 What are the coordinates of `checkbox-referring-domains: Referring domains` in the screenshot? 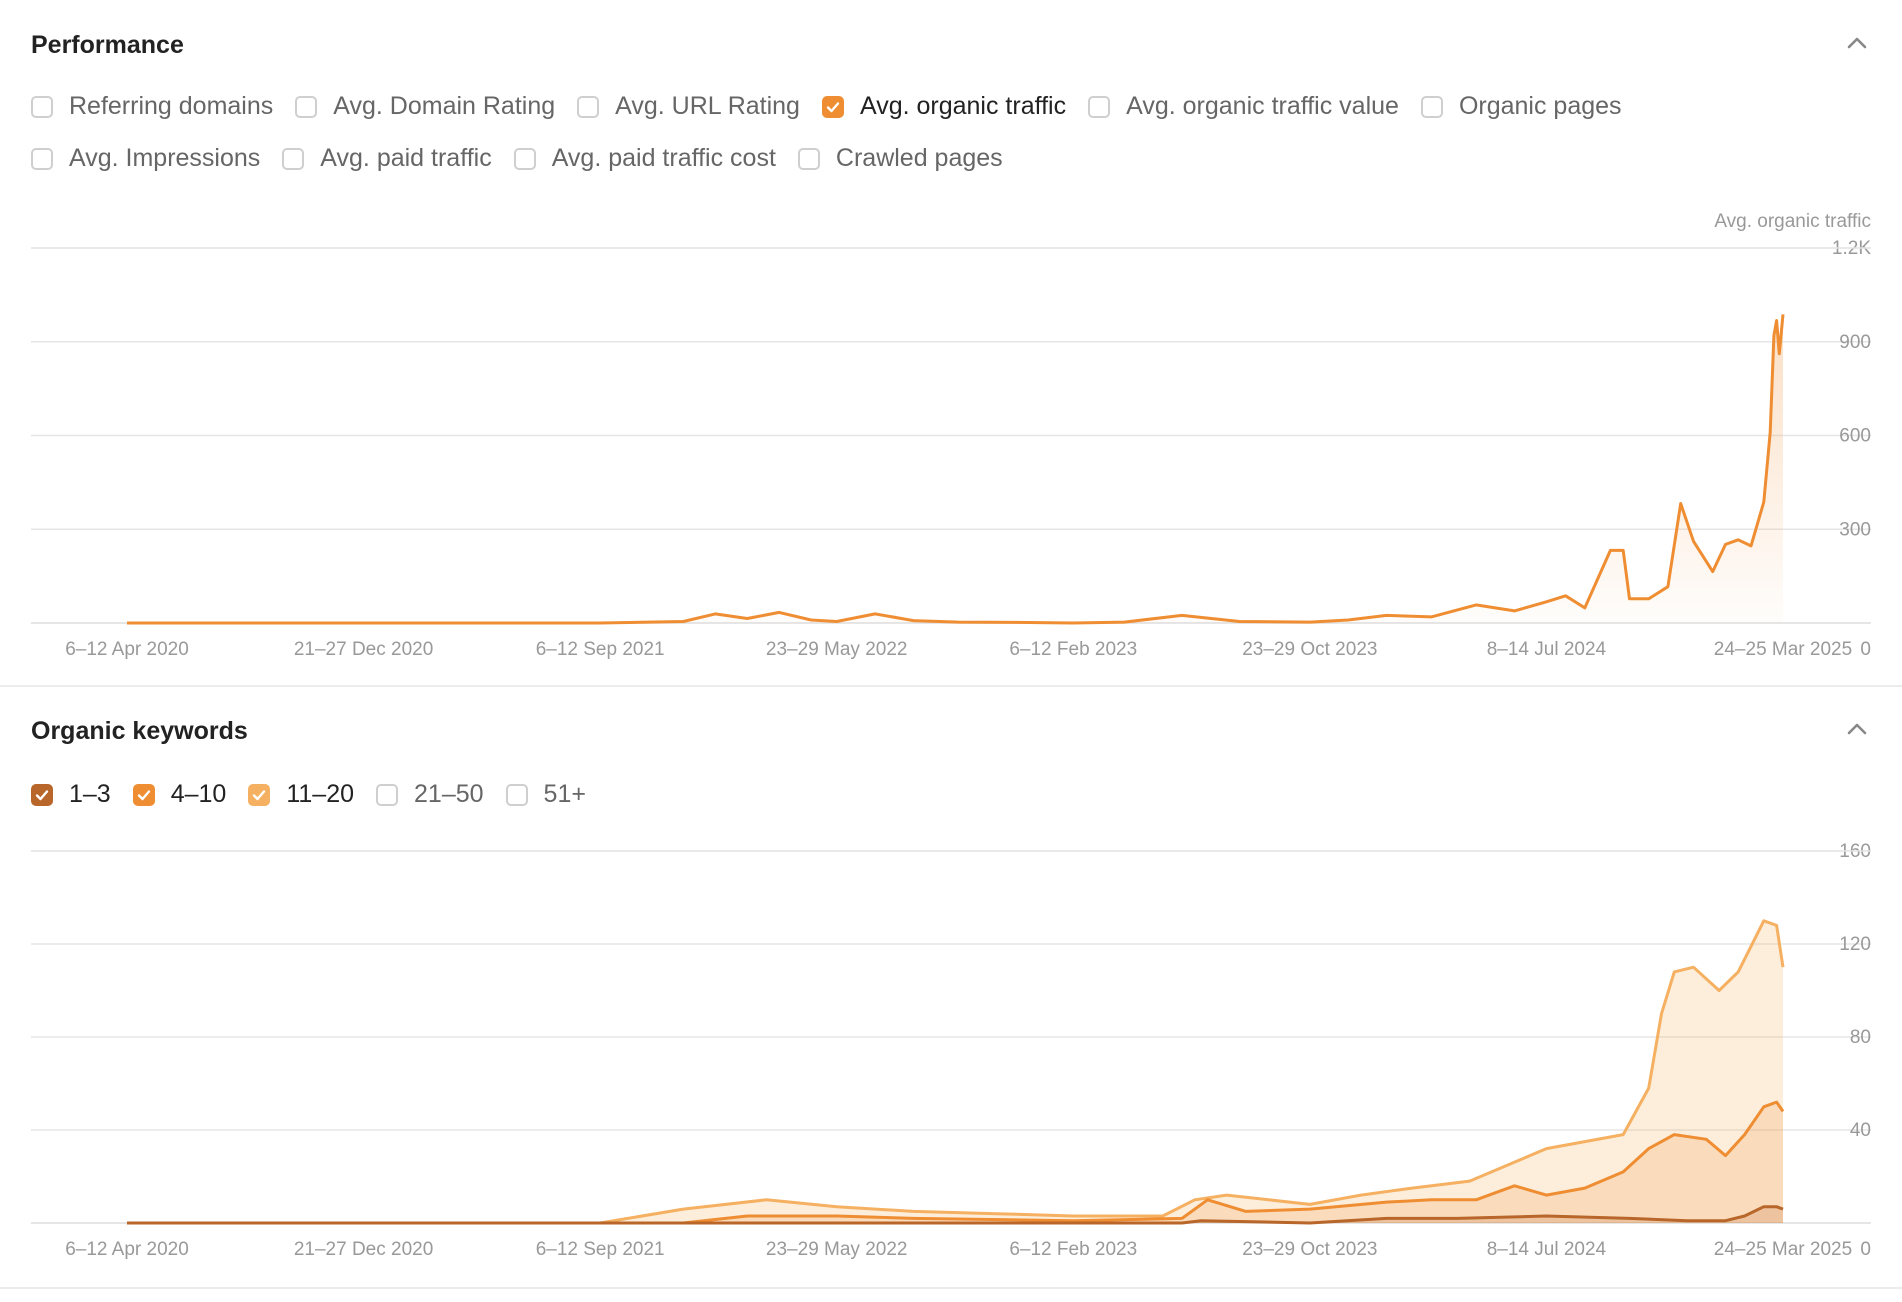 It's located at (152, 106).